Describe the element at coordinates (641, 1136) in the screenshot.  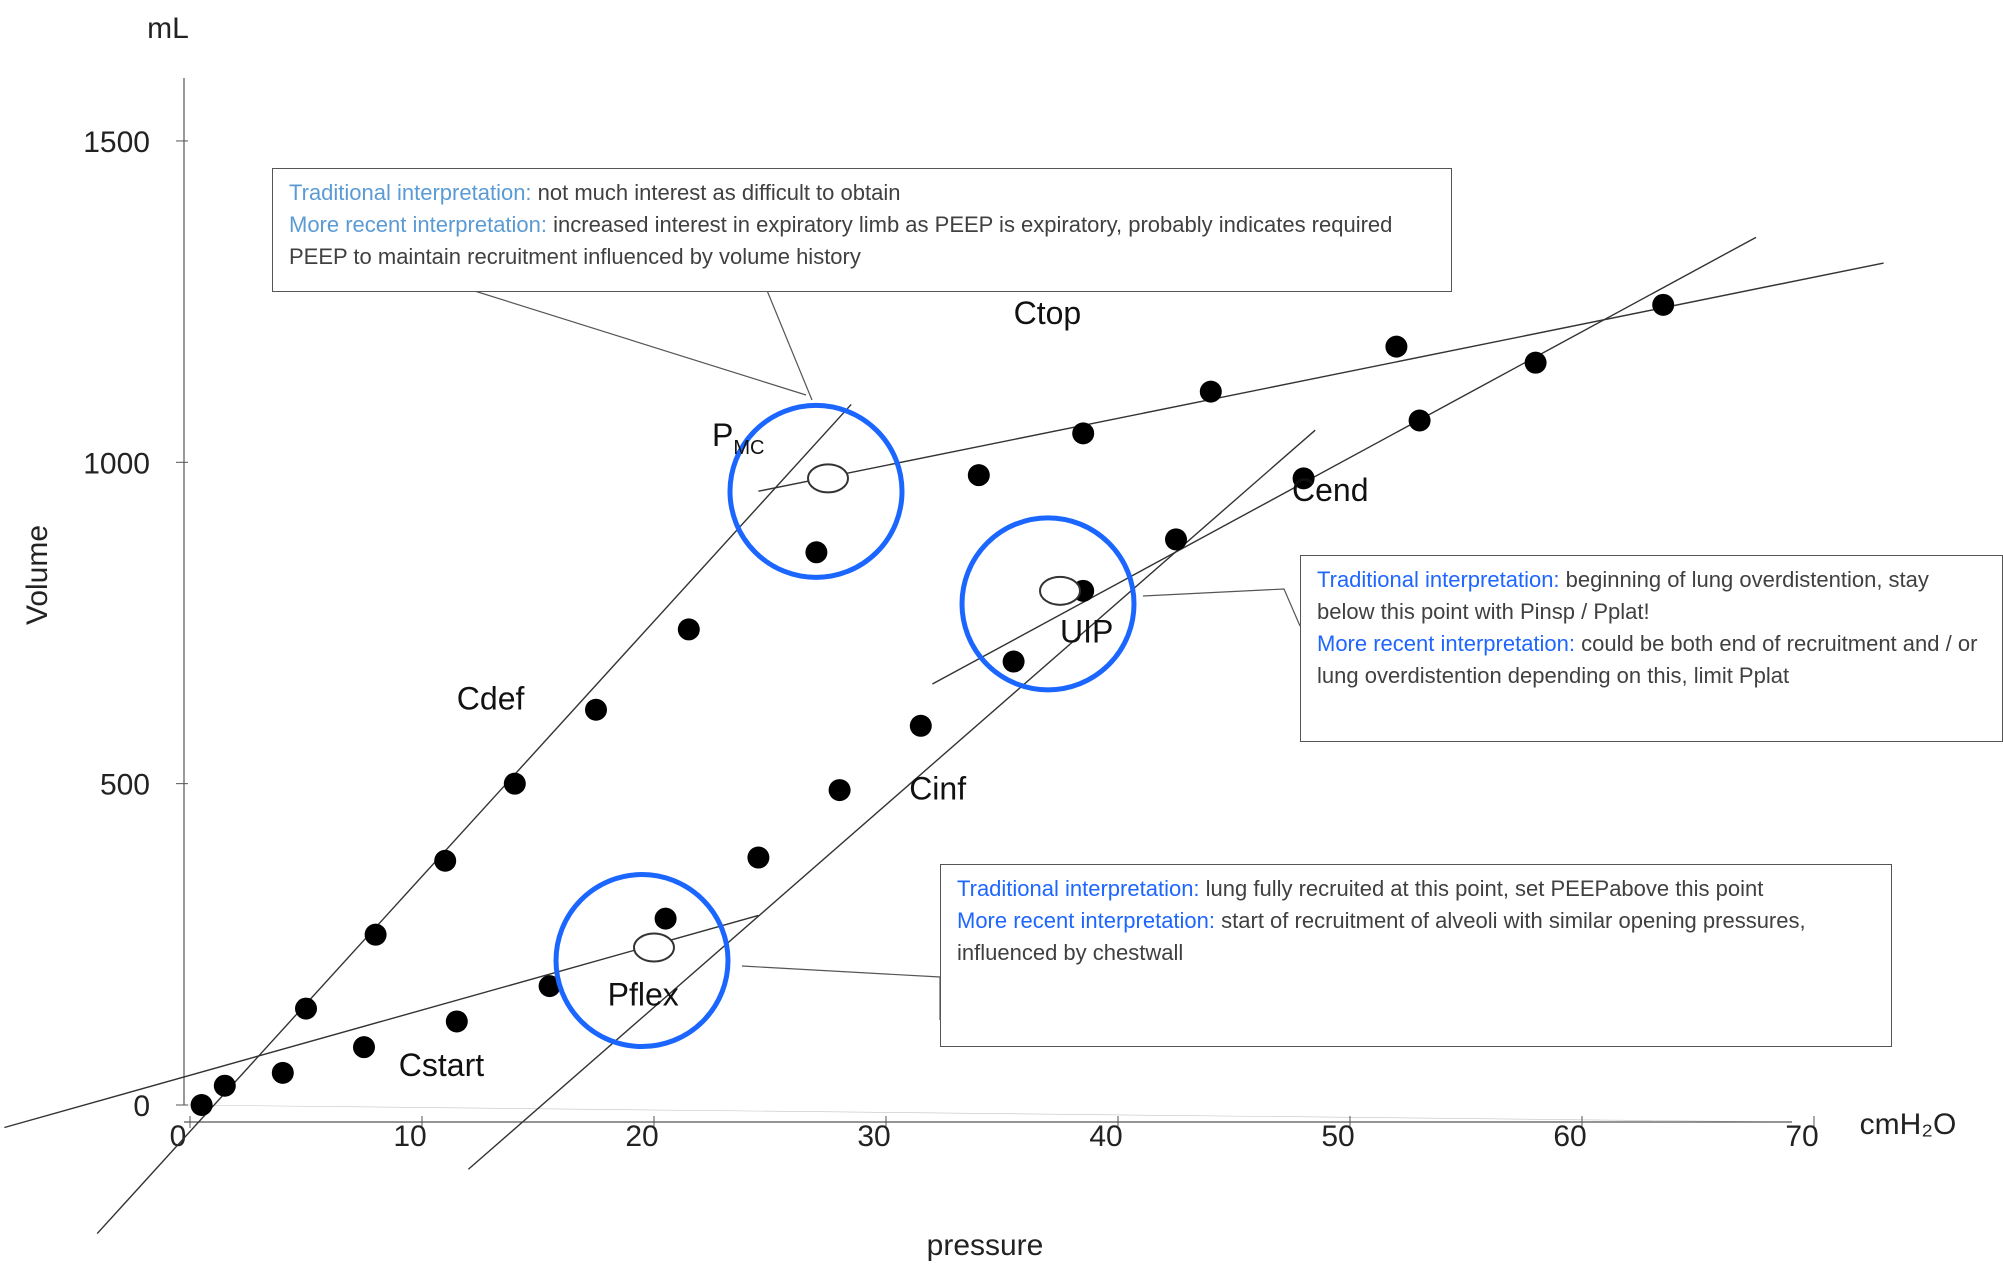
I see `x-tick-label: 20` at that location.